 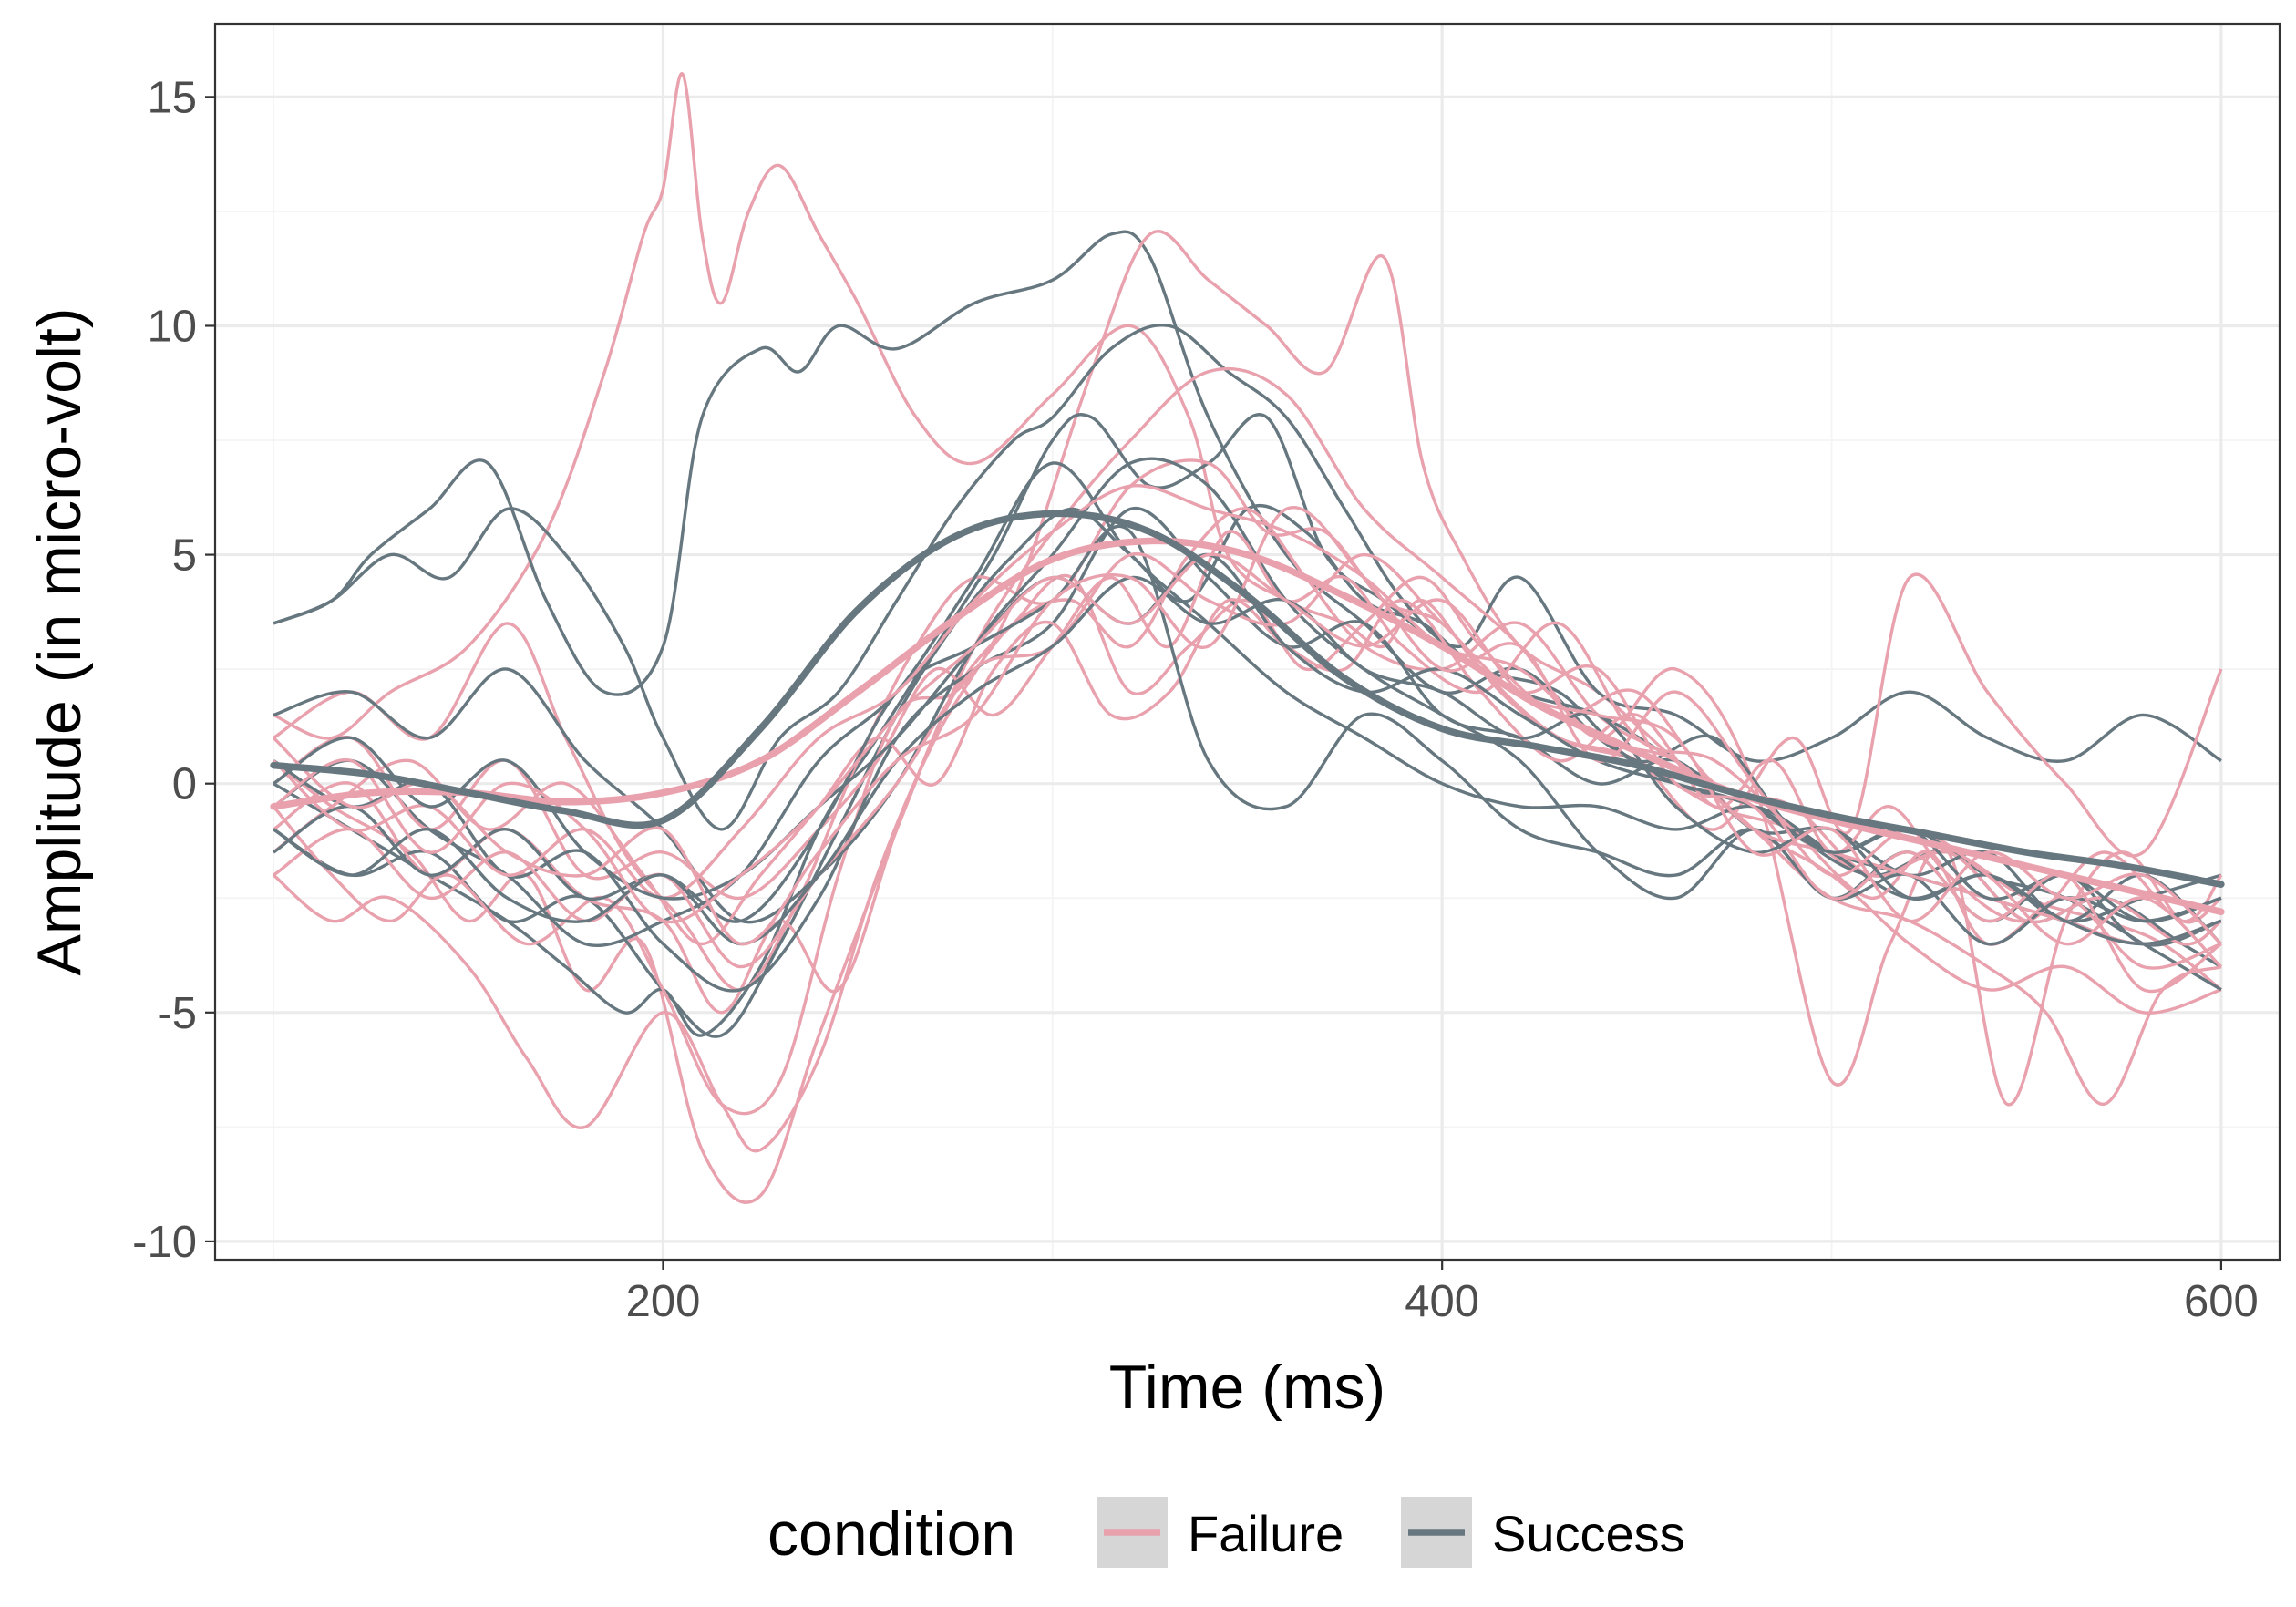 I want to click on legend-items: Failure Success, so click(x=1391, y=1532).